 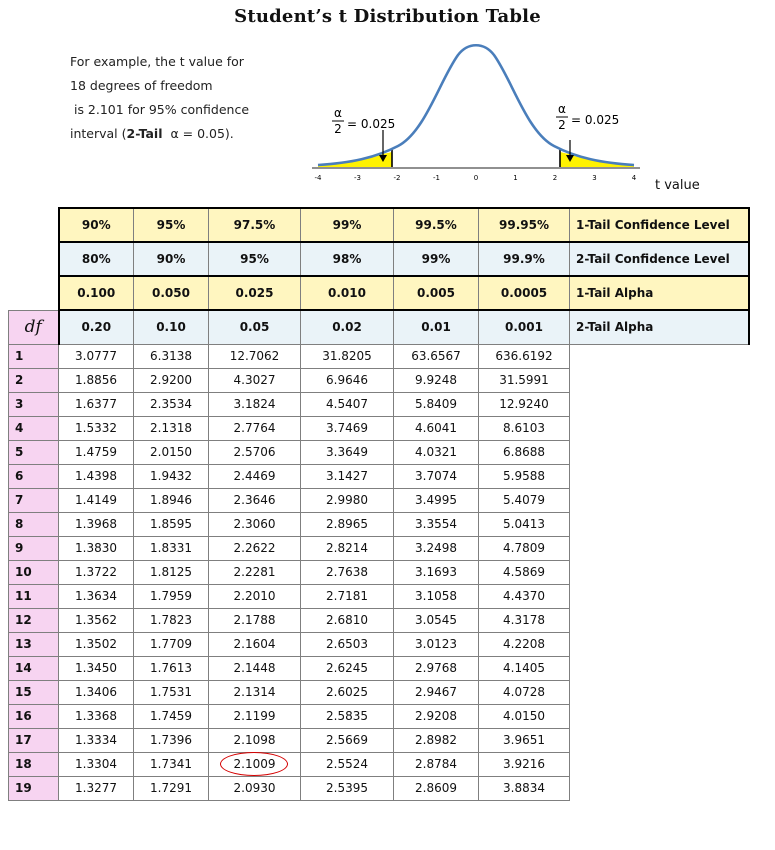 I want to click on axis-tick-label: -3, so click(x=357, y=178).